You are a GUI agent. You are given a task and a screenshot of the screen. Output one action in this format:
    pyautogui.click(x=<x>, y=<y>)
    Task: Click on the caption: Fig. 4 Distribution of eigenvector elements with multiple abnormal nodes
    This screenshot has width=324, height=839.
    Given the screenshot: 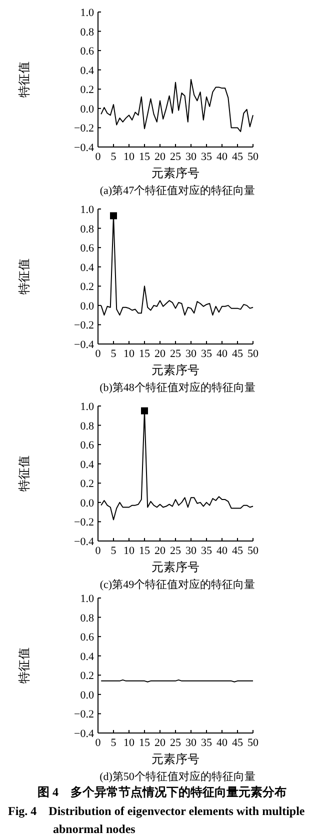 What is the action you would take?
    pyautogui.click(x=157, y=820)
    